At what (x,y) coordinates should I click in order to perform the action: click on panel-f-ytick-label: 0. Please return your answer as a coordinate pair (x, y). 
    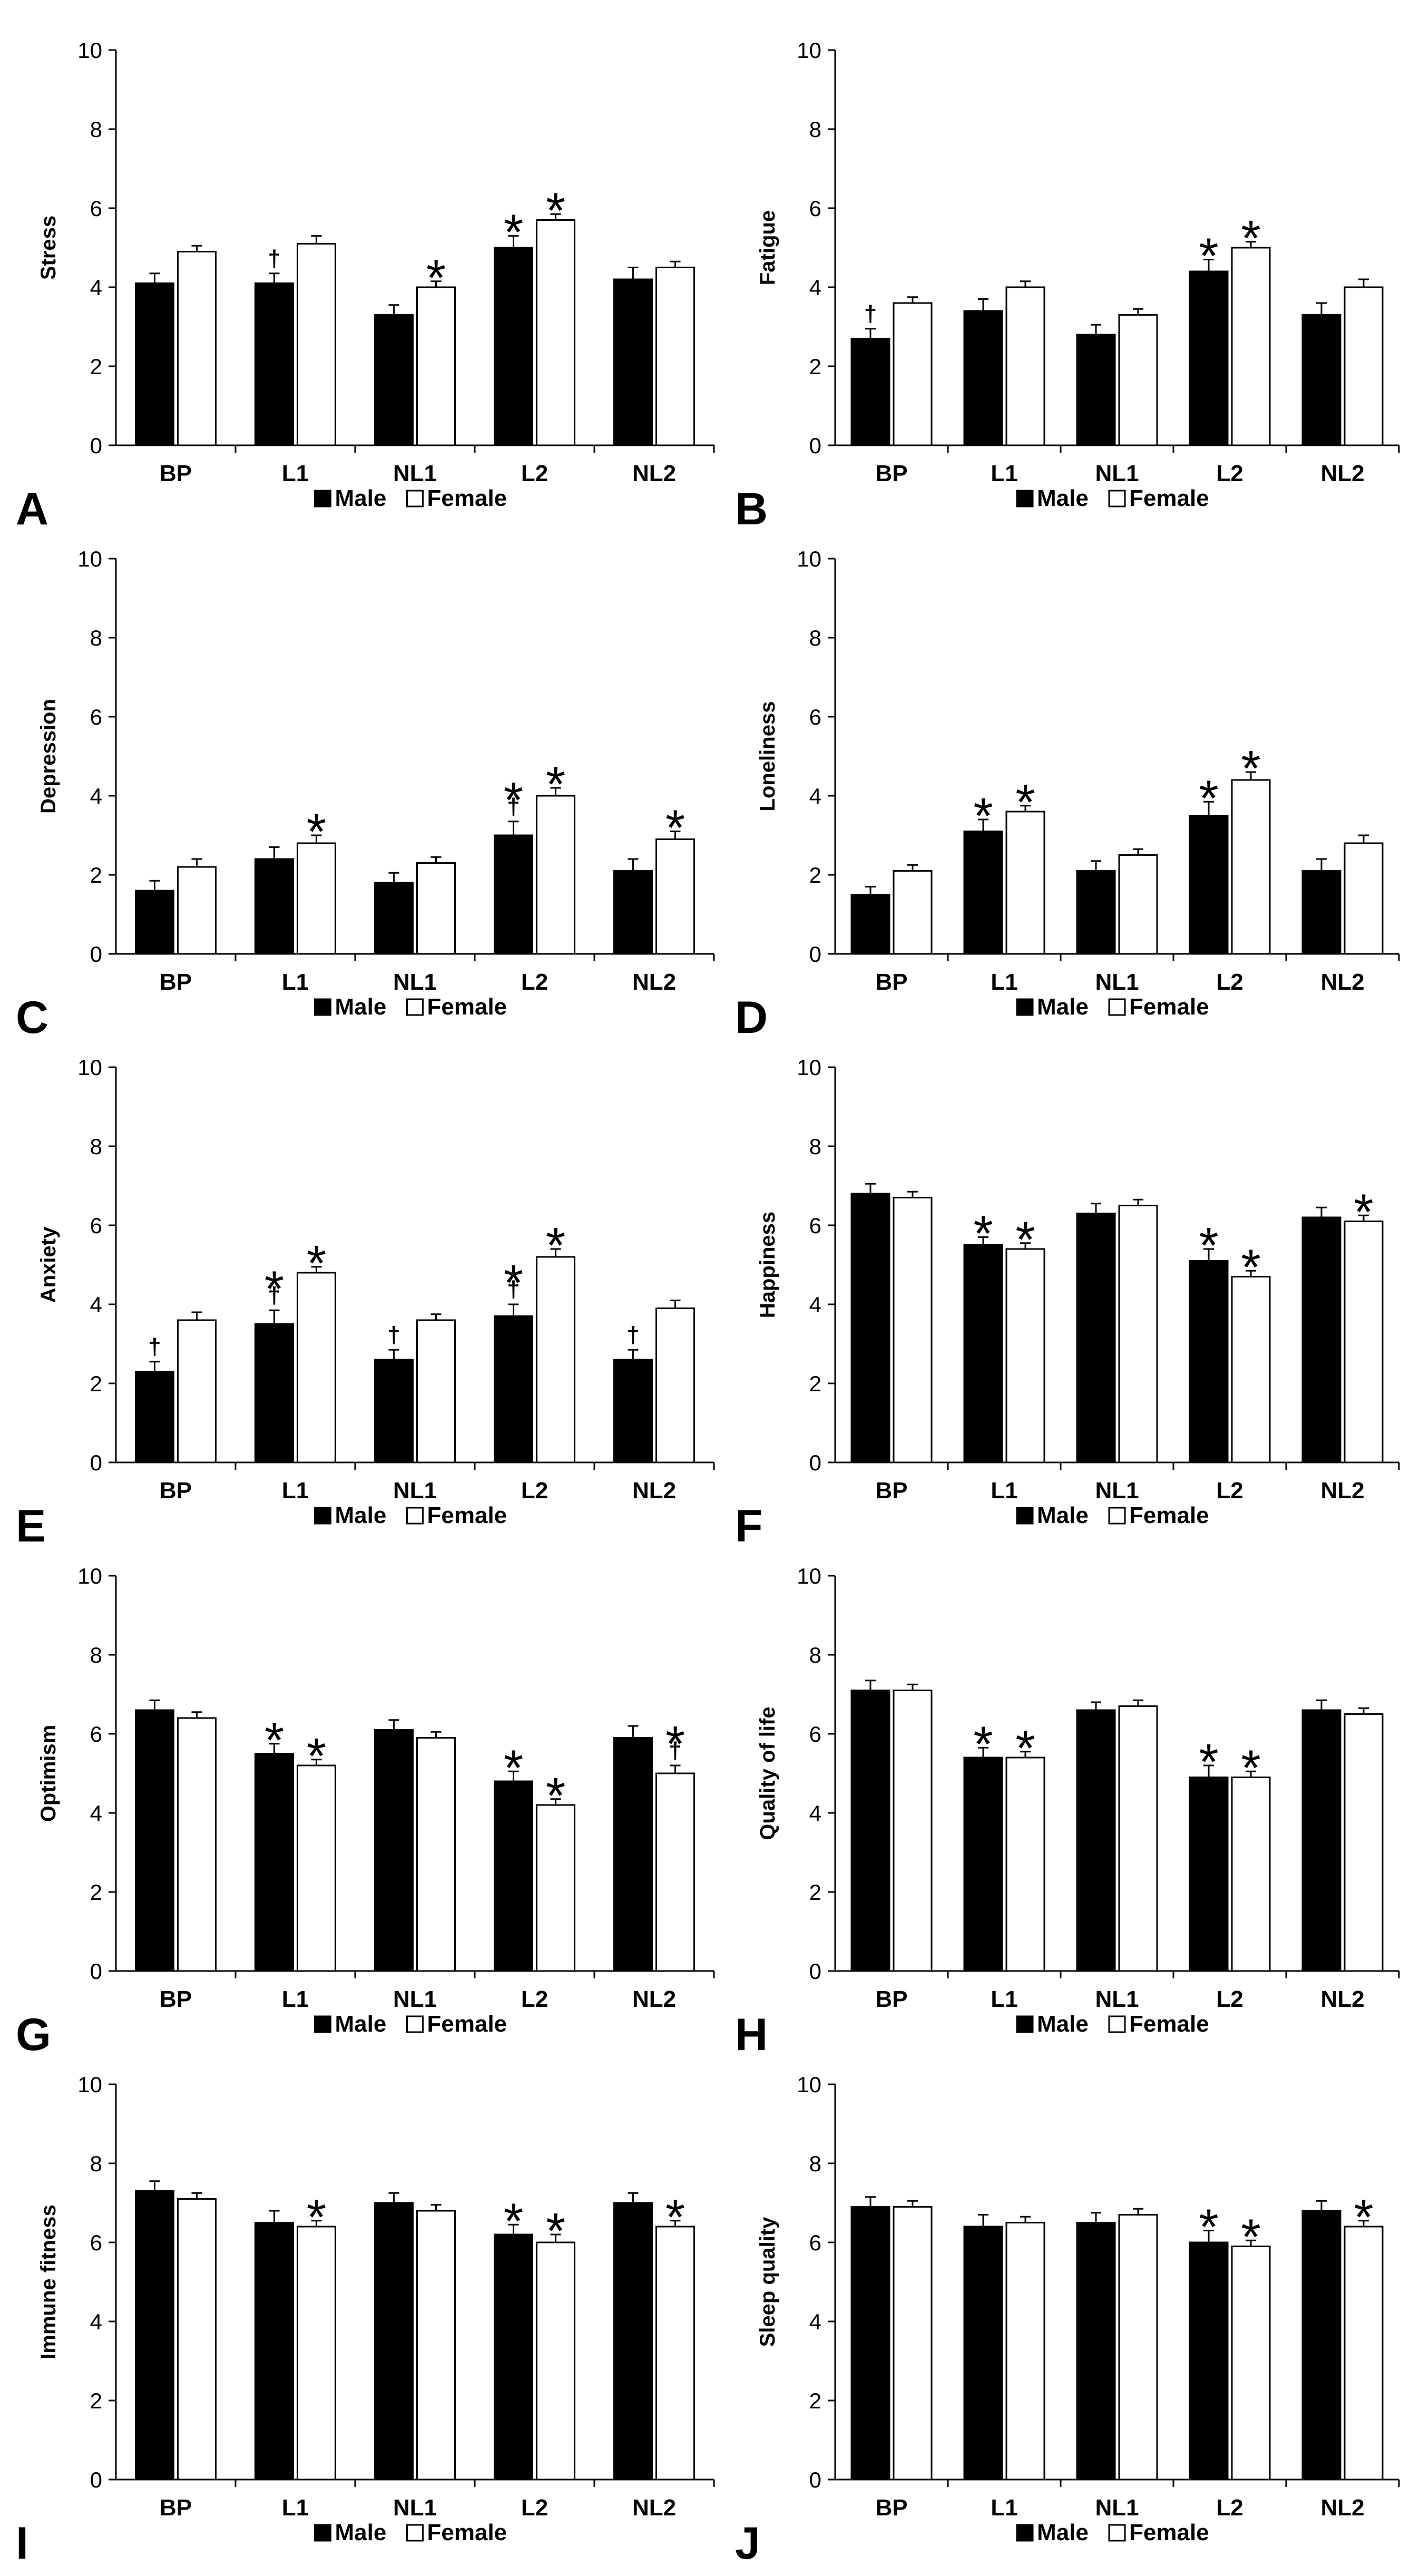
    Looking at the image, I should click on (815, 1462).